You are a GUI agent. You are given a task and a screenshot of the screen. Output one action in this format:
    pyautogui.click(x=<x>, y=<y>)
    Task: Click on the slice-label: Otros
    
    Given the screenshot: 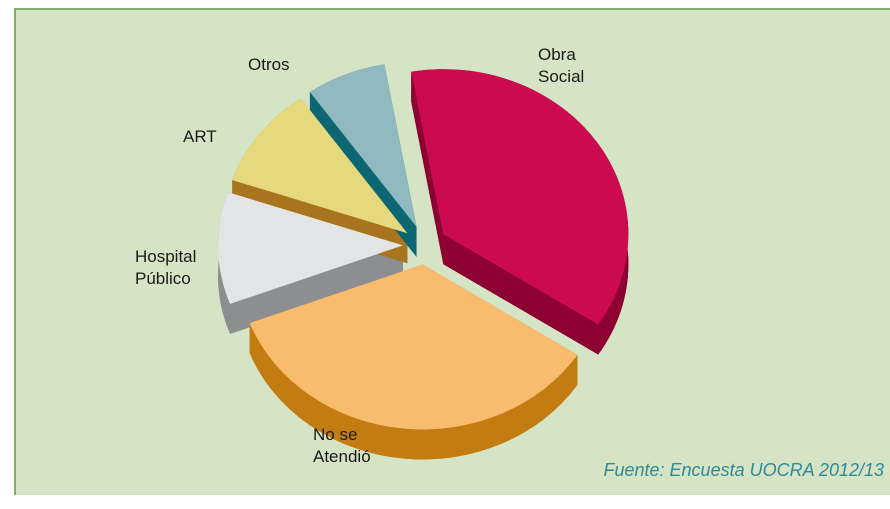 What is the action you would take?
    pyautogui.click(x=269, y=64)
    